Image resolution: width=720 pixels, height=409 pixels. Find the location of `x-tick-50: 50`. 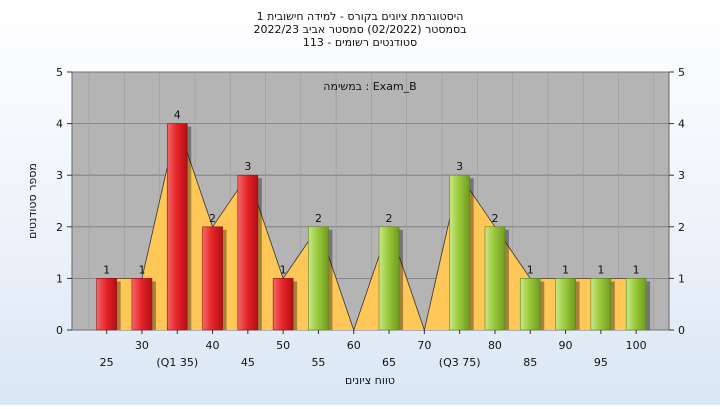

x-tick-50: 50 is located at coordinates (283, 345).